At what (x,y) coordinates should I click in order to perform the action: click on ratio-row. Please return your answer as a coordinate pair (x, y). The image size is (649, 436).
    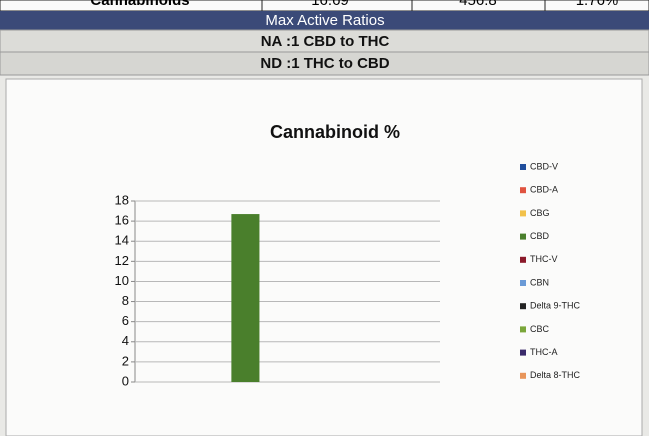
    Looking at the image, I should click on (324, 63).